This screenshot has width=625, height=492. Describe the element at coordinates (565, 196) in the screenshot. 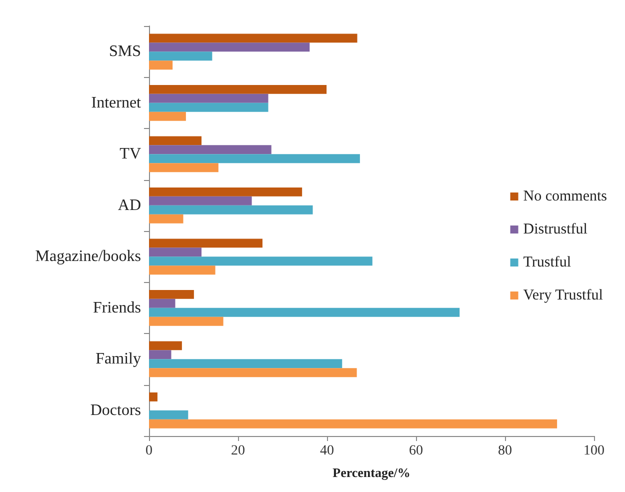

I see `legend-label: No comments` at that location.